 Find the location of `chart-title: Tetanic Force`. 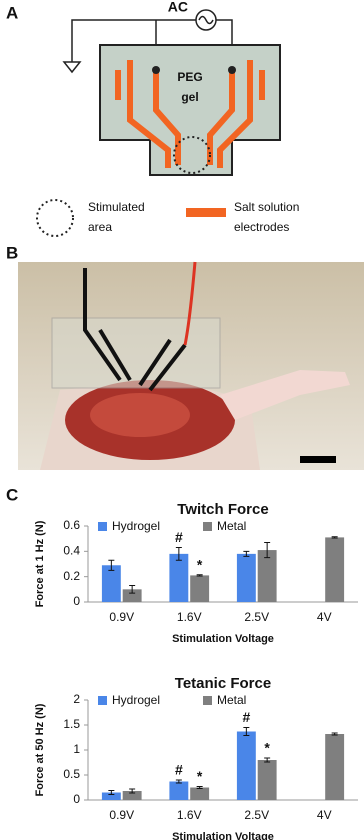

chart-title: Tetanic Force is located at coordinates (223, 683).